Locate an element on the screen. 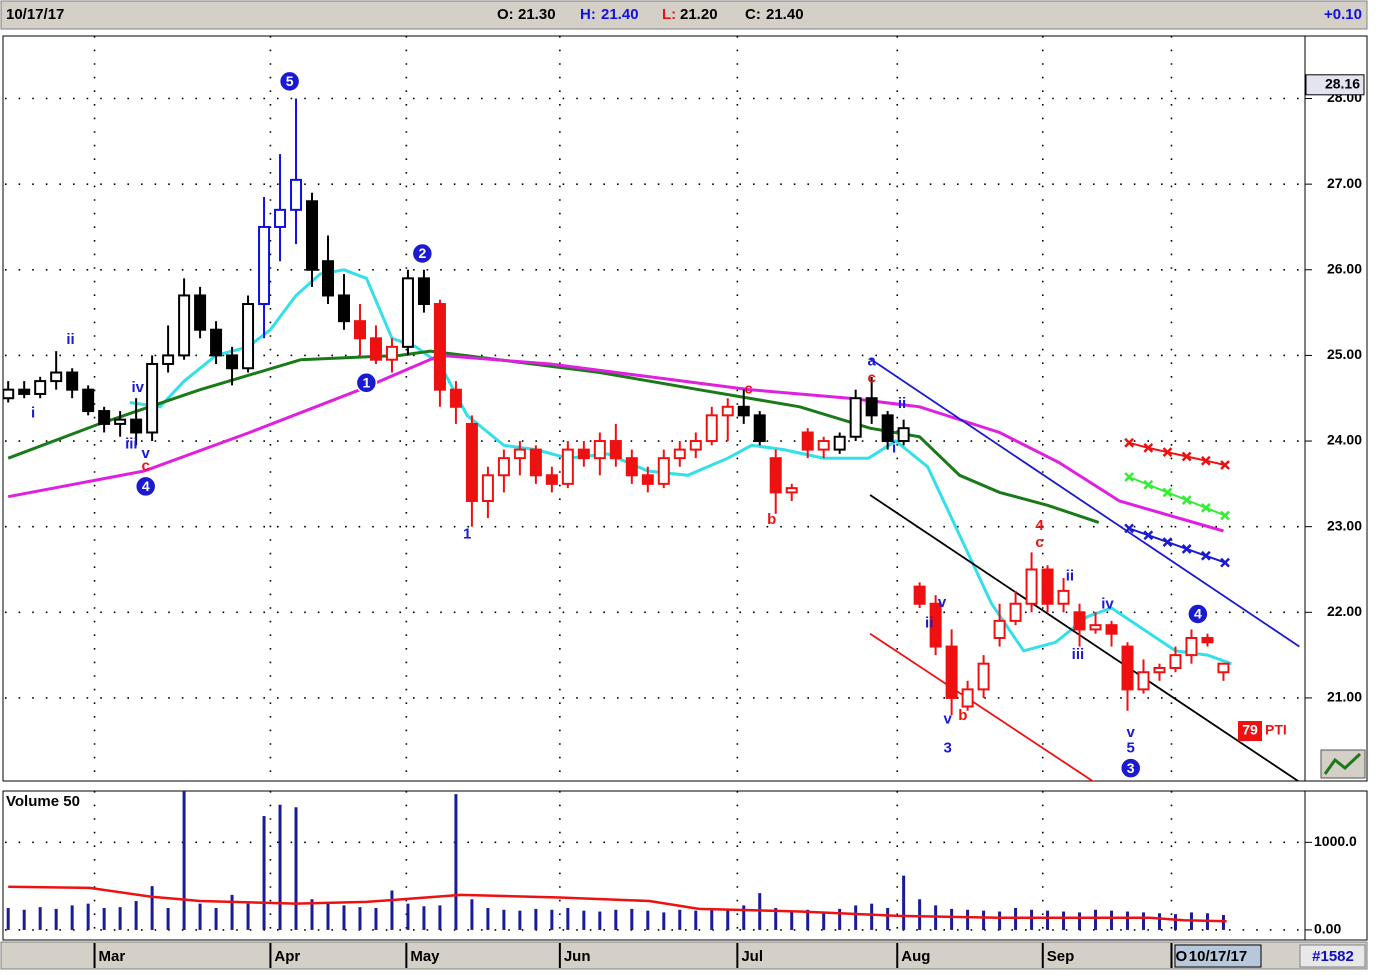 The image size is (1400, 975). badge-box is located at coordinates (1250, 731).